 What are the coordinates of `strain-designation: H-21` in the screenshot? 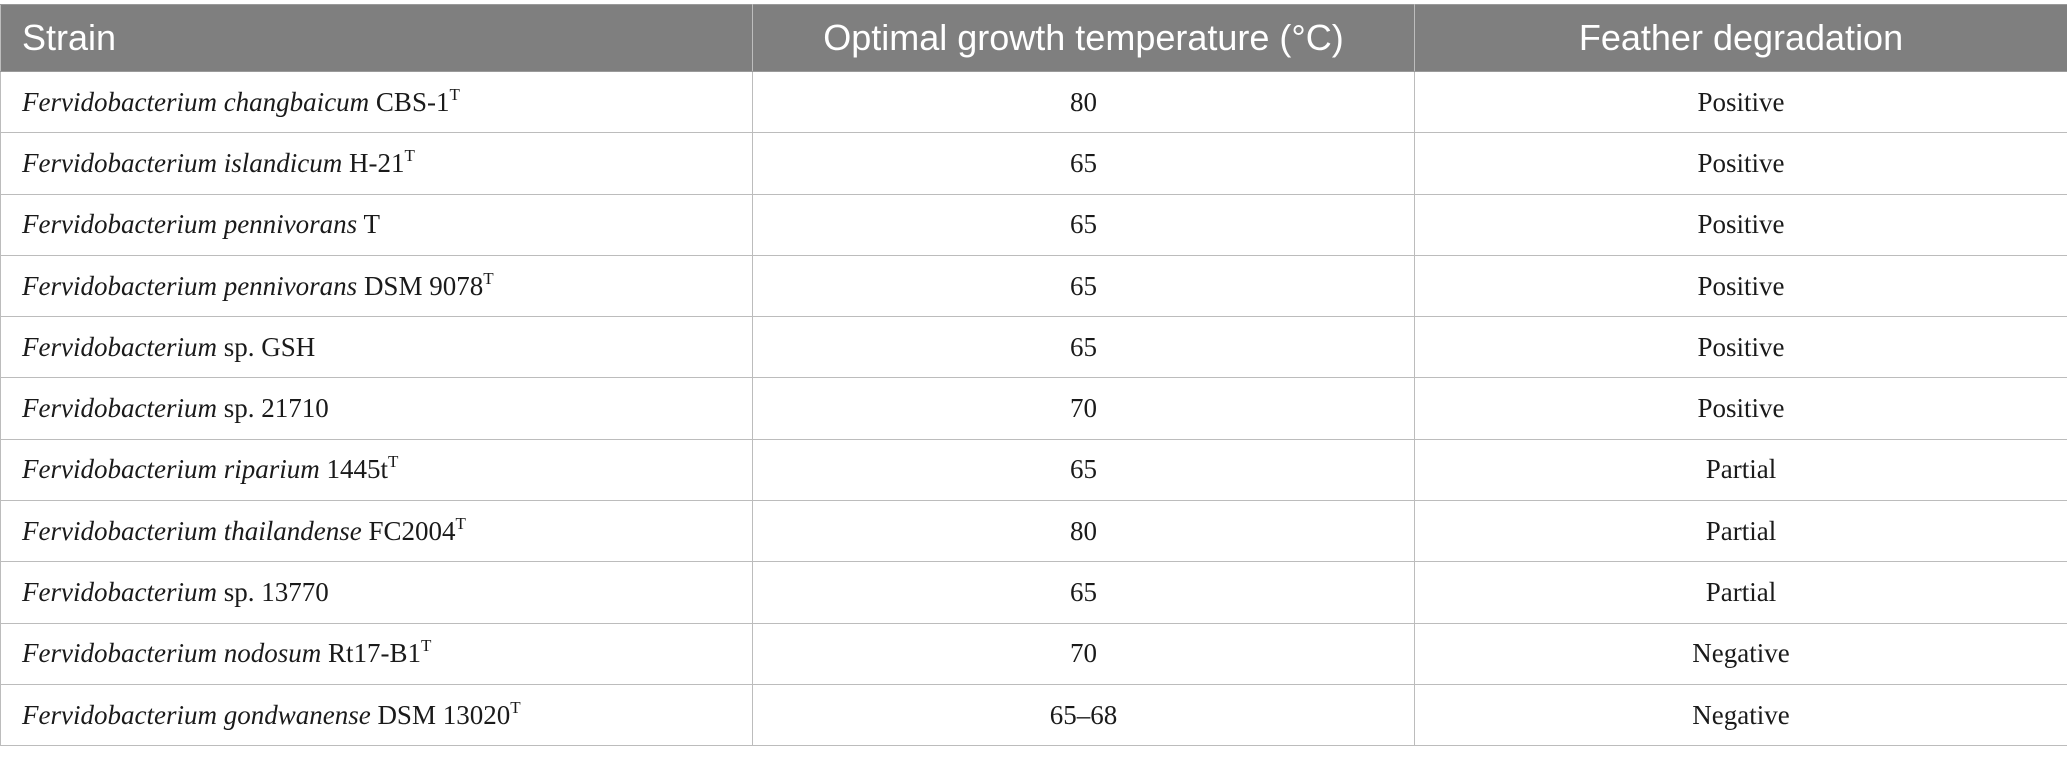 It's located at (376, 162).